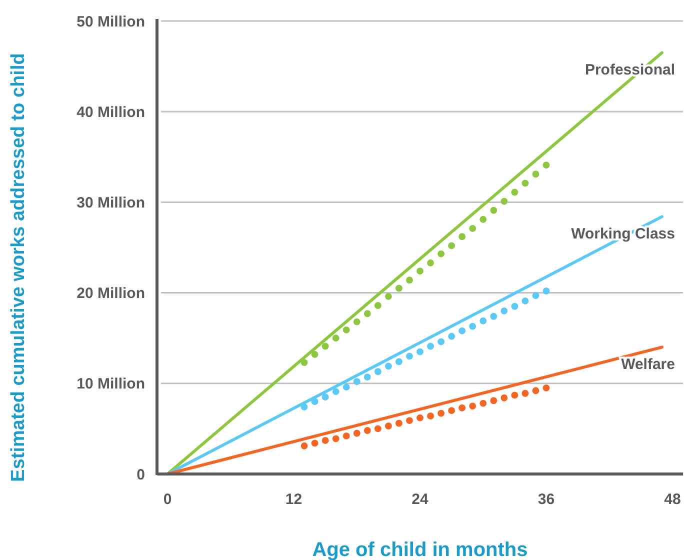  What do you see at coordinates (623, 234) in the screenshot?
I see `series-label: Working Class` at bounding box center [623, 234].